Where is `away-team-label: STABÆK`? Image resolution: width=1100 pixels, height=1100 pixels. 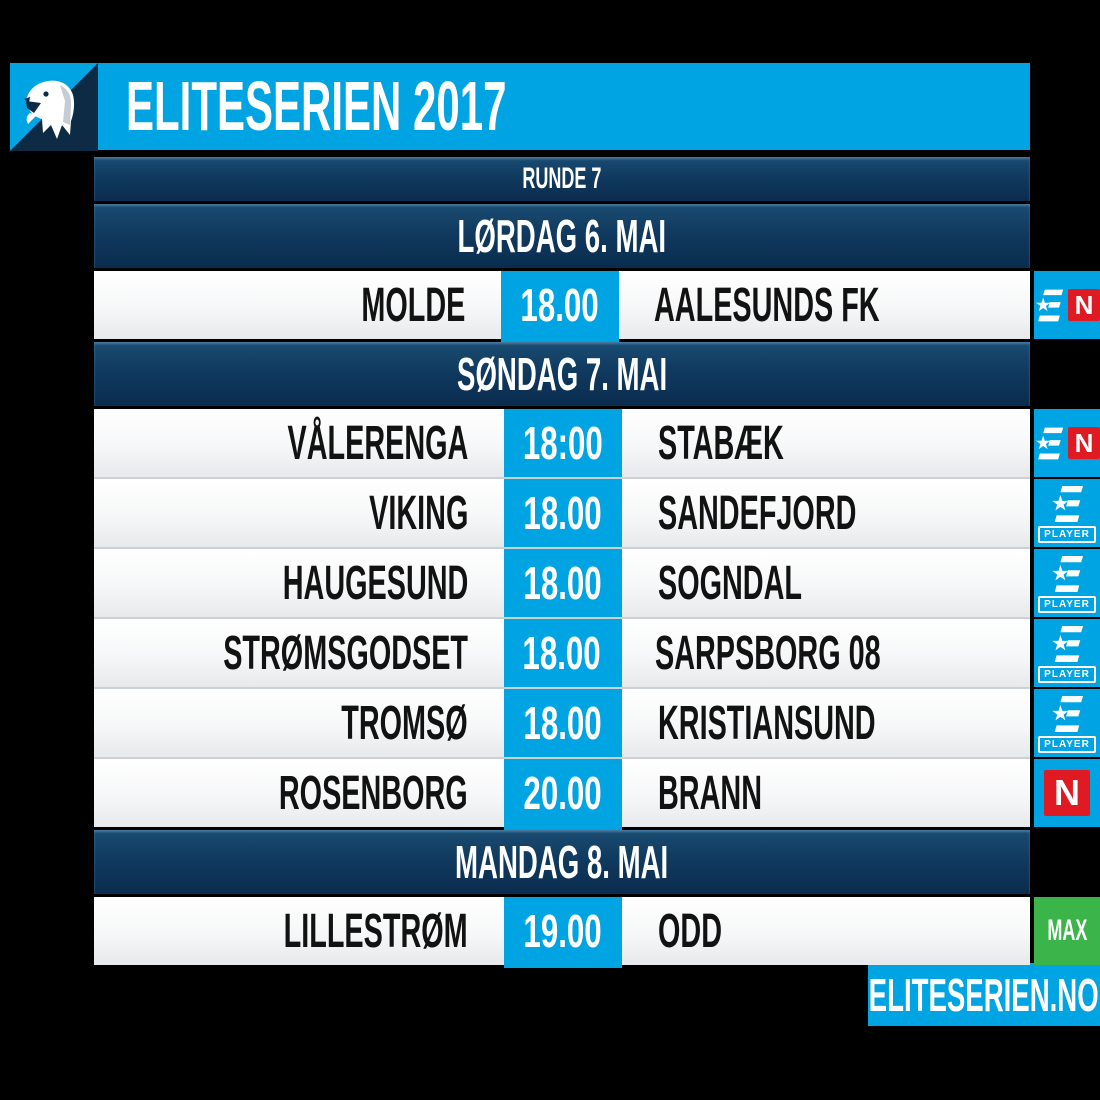 away-team-label: STABÆK is located at coordinates (721, 443).